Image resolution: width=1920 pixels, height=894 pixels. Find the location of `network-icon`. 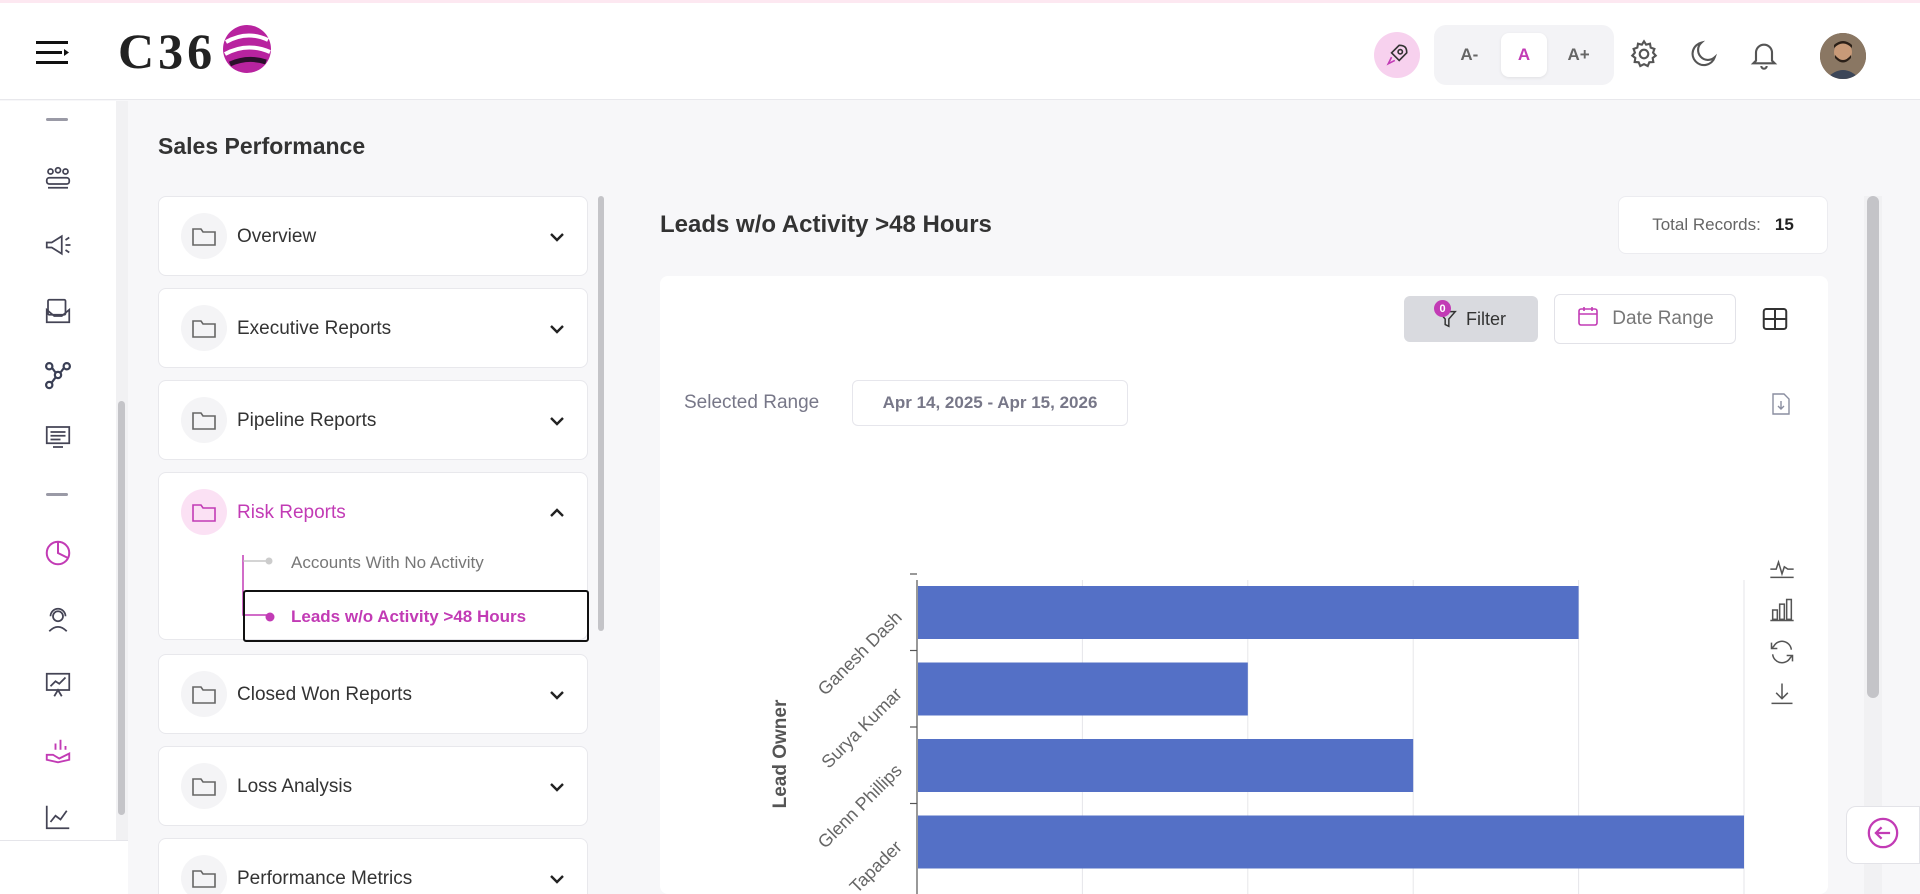

network-icon is located at coordinates (58, 375).